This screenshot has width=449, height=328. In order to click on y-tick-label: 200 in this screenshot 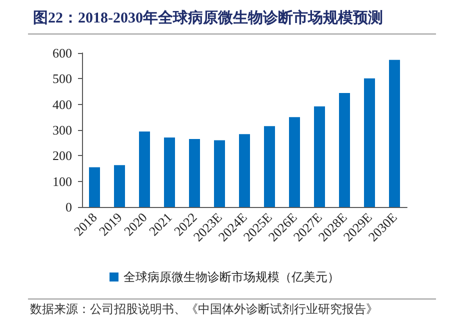, I will do `click(62, 156)`.